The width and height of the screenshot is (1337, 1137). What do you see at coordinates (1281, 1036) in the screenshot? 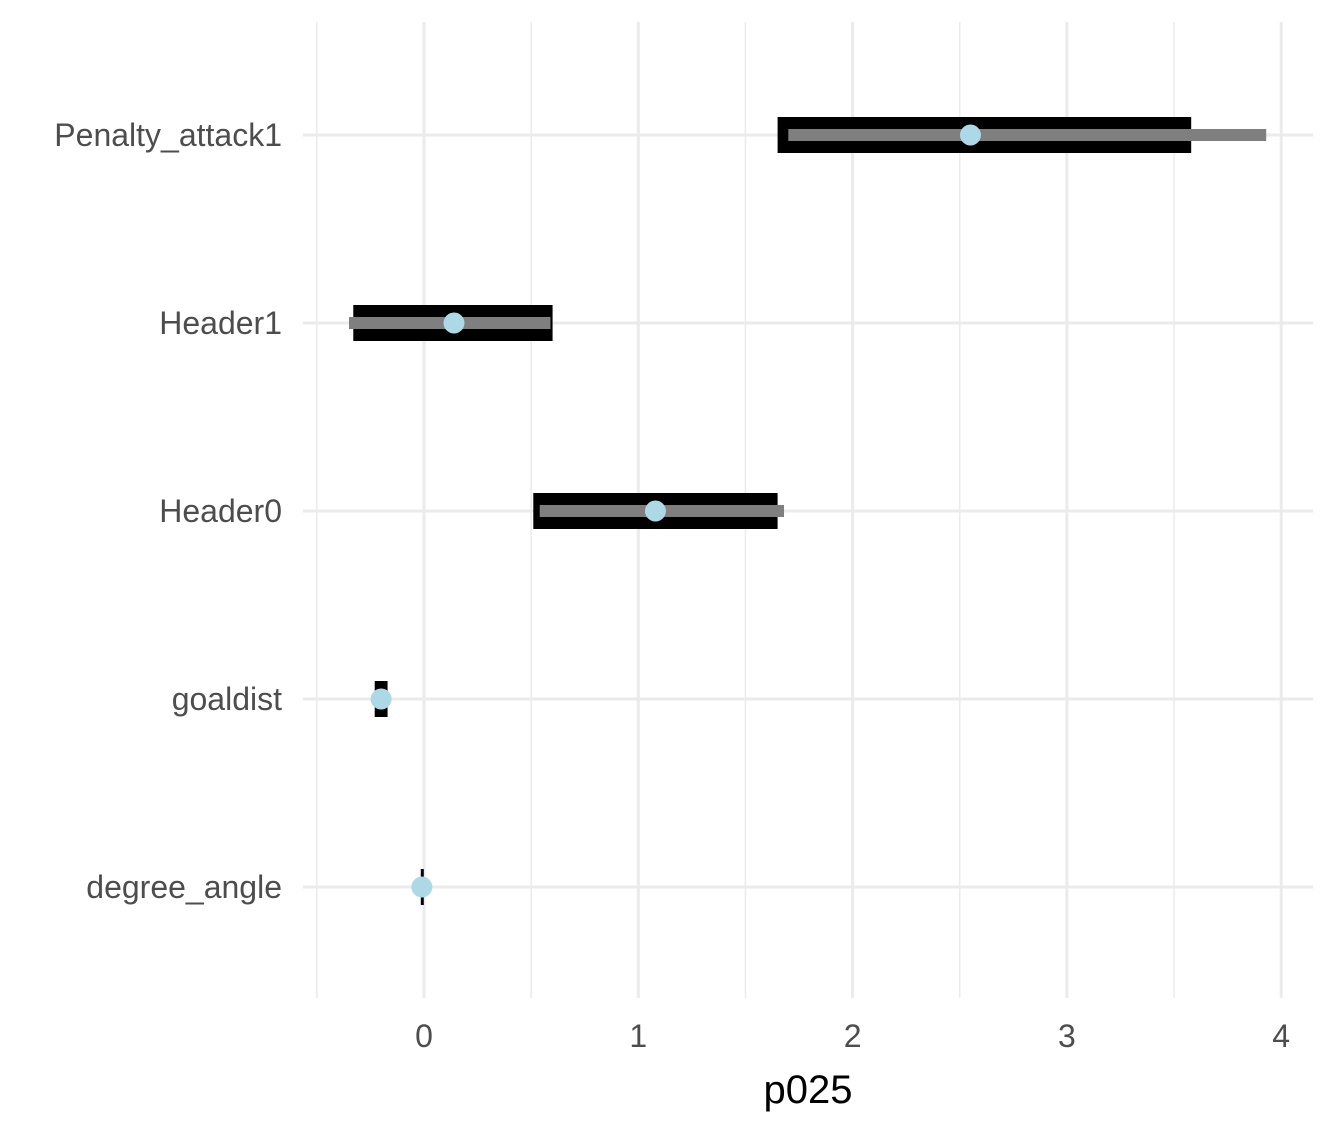
I see `x-tick-label: 4` at bounding box center [1281, 1036].